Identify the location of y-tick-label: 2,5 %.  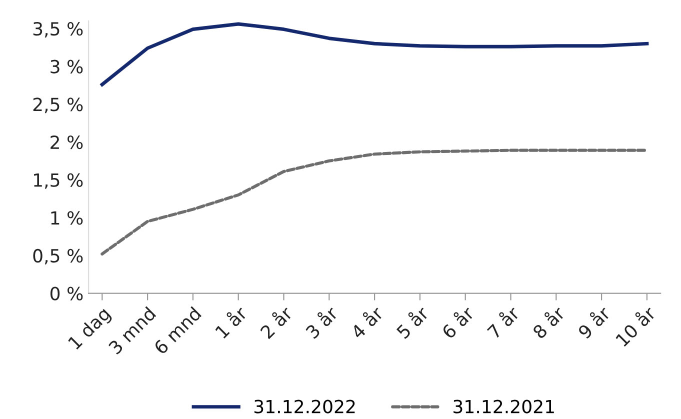
(58, 106).